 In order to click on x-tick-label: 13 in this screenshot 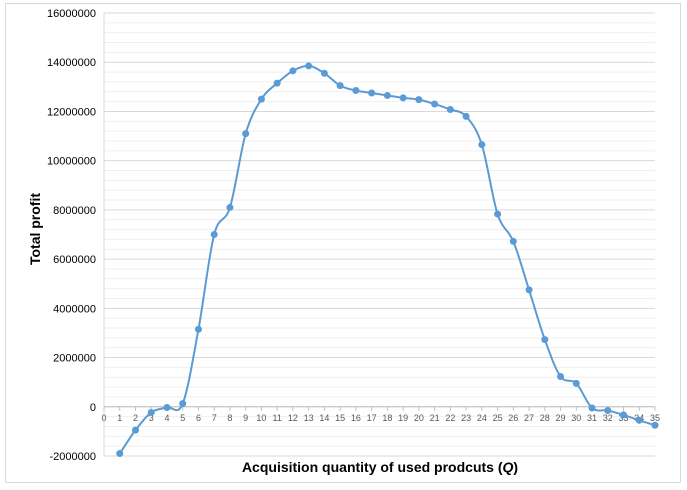, I will do `click(309, 418)`.